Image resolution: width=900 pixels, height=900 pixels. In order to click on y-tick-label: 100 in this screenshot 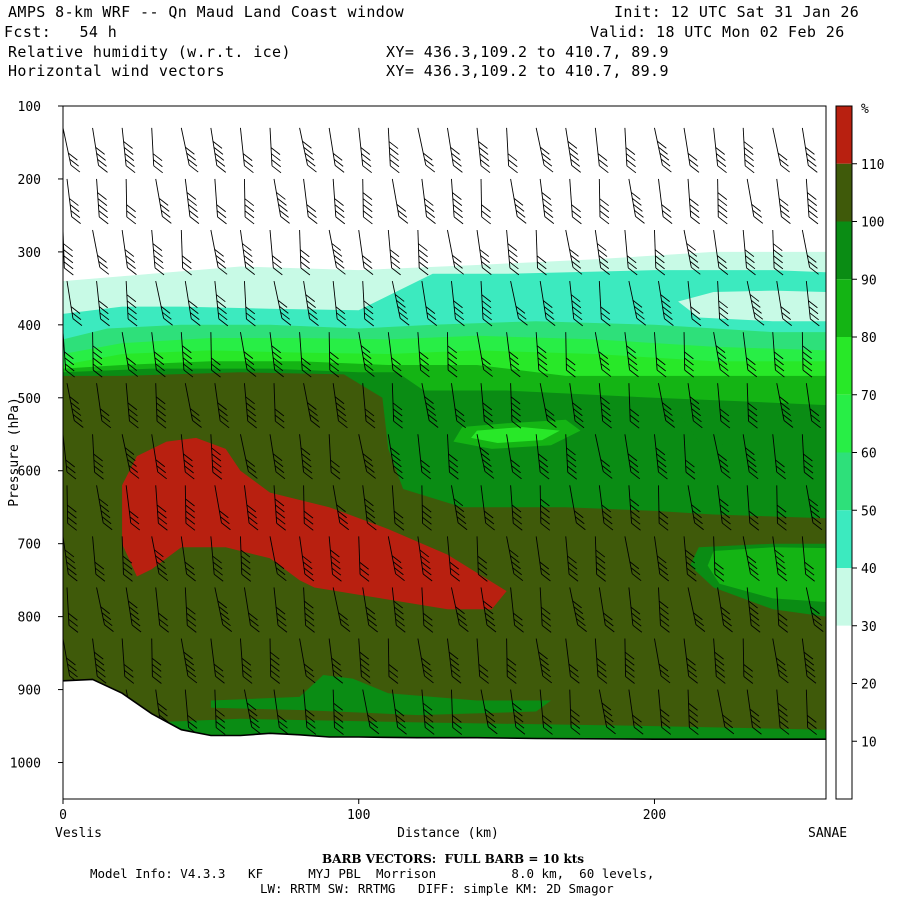, I will do `click(29, 107)`.